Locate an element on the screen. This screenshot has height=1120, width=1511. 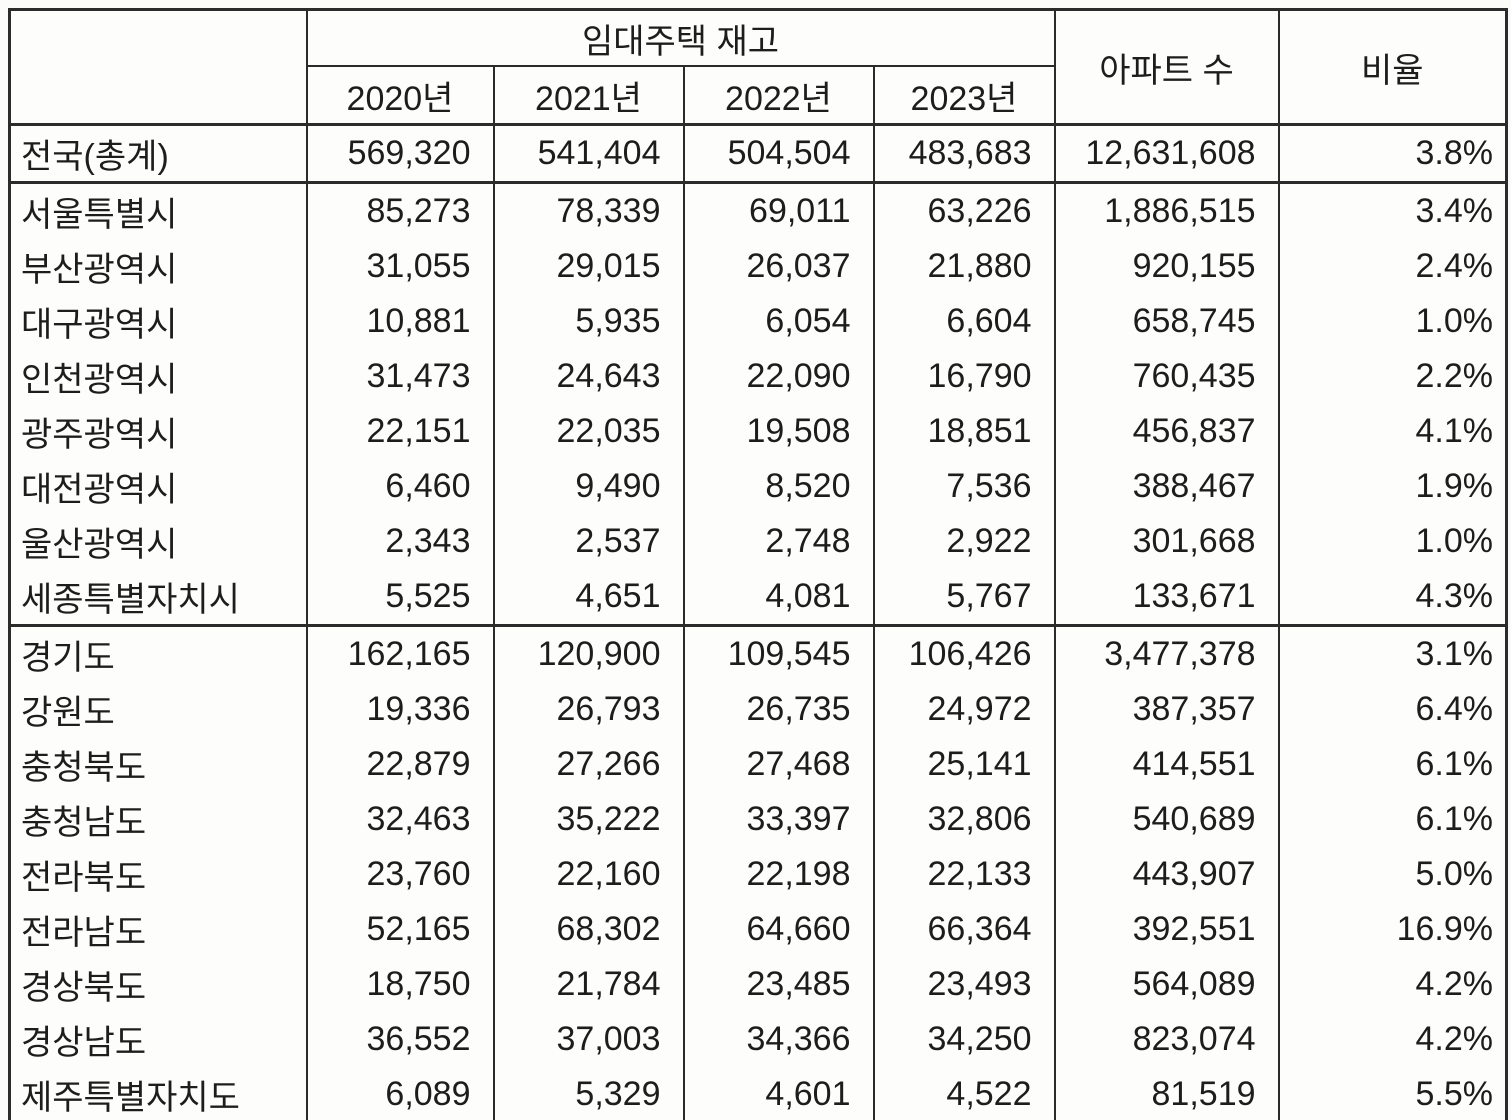
rental-stock-2020-cell: 52,165 is located at coordinates (400, 929).